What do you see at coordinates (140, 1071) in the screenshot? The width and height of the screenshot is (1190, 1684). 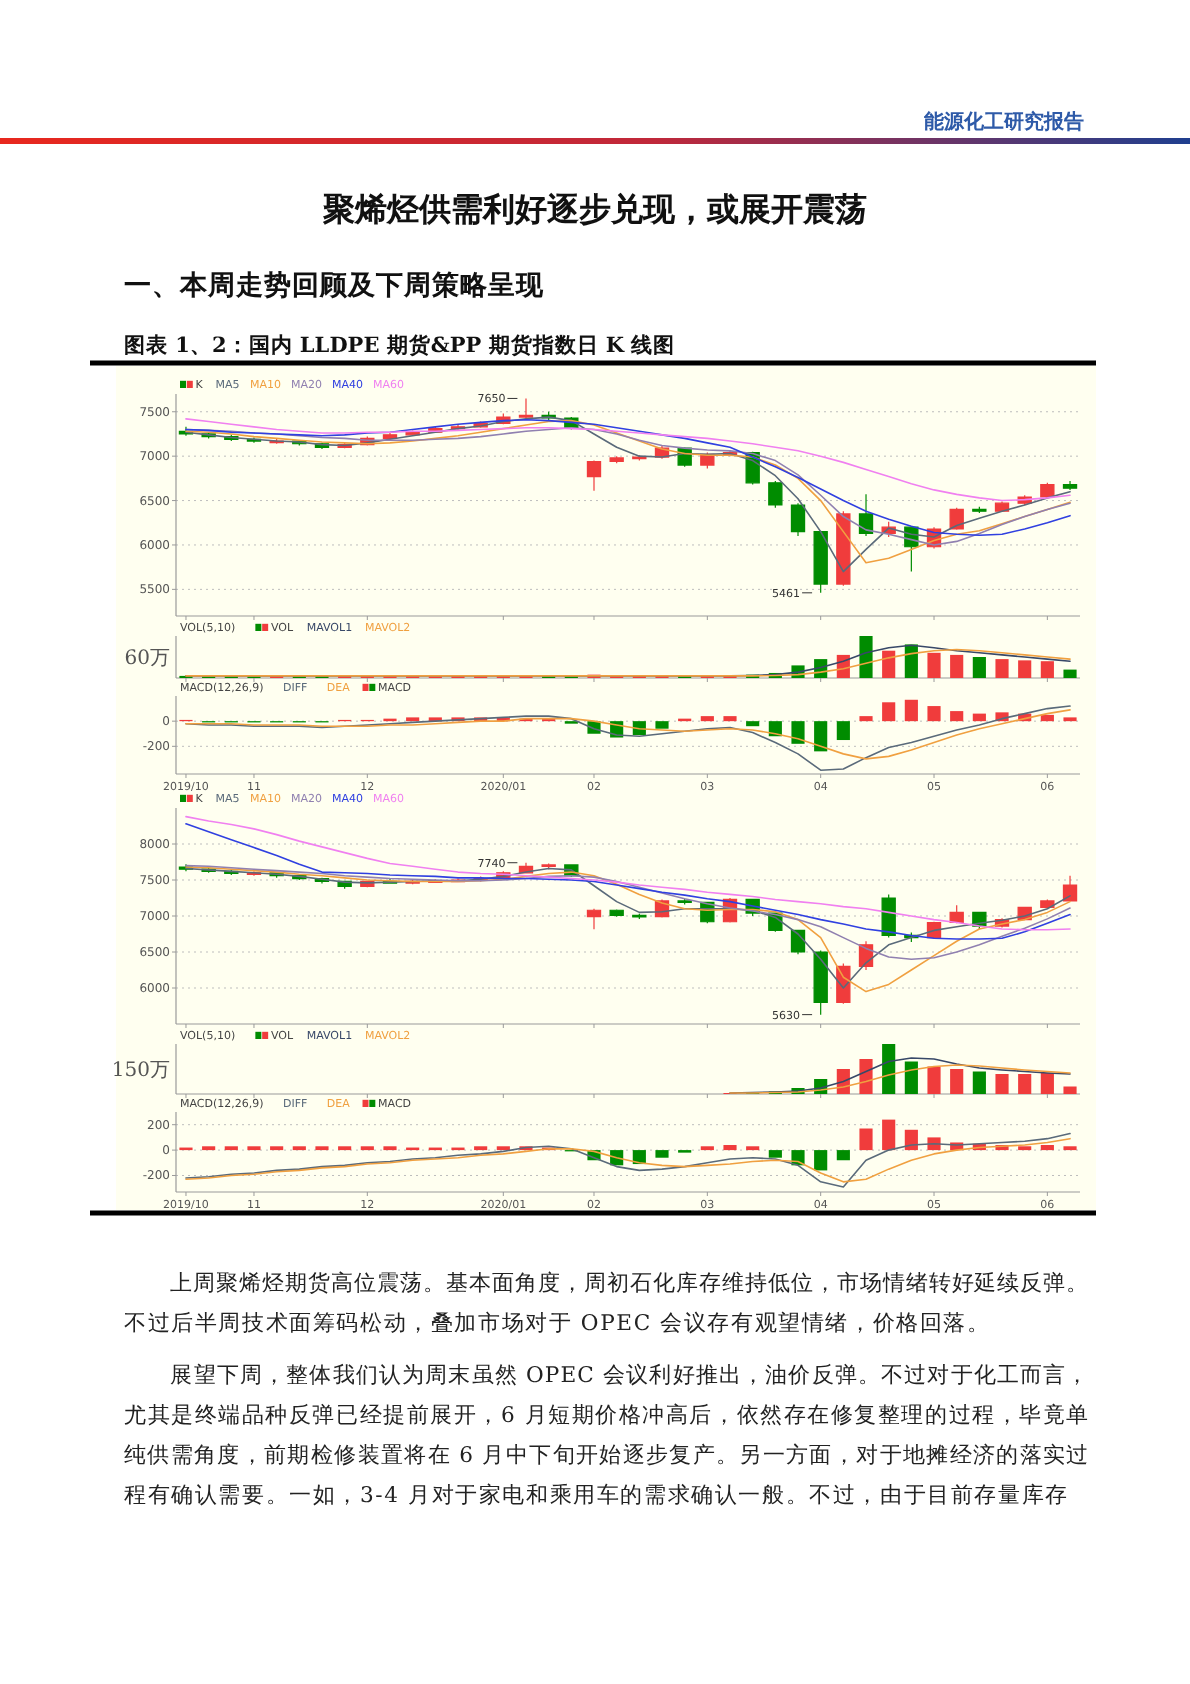 I see `text: 150万` at bounding box center [140, 1071].